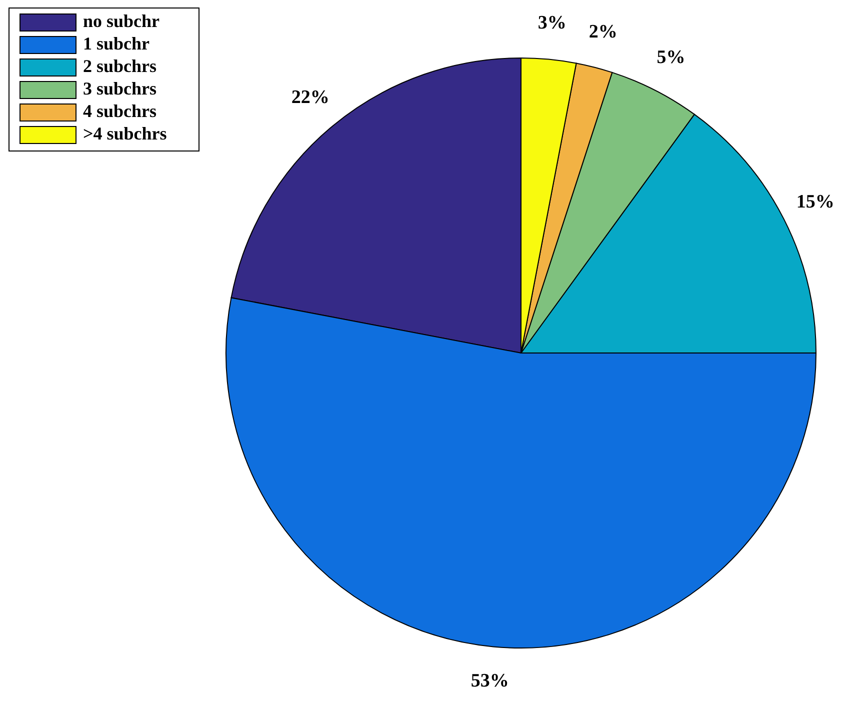 This screenshot has height=702, width=850. Describe the element at coordinates (116, 44) in the screenshot. I see `legend-label: 1 subchr` at that location.